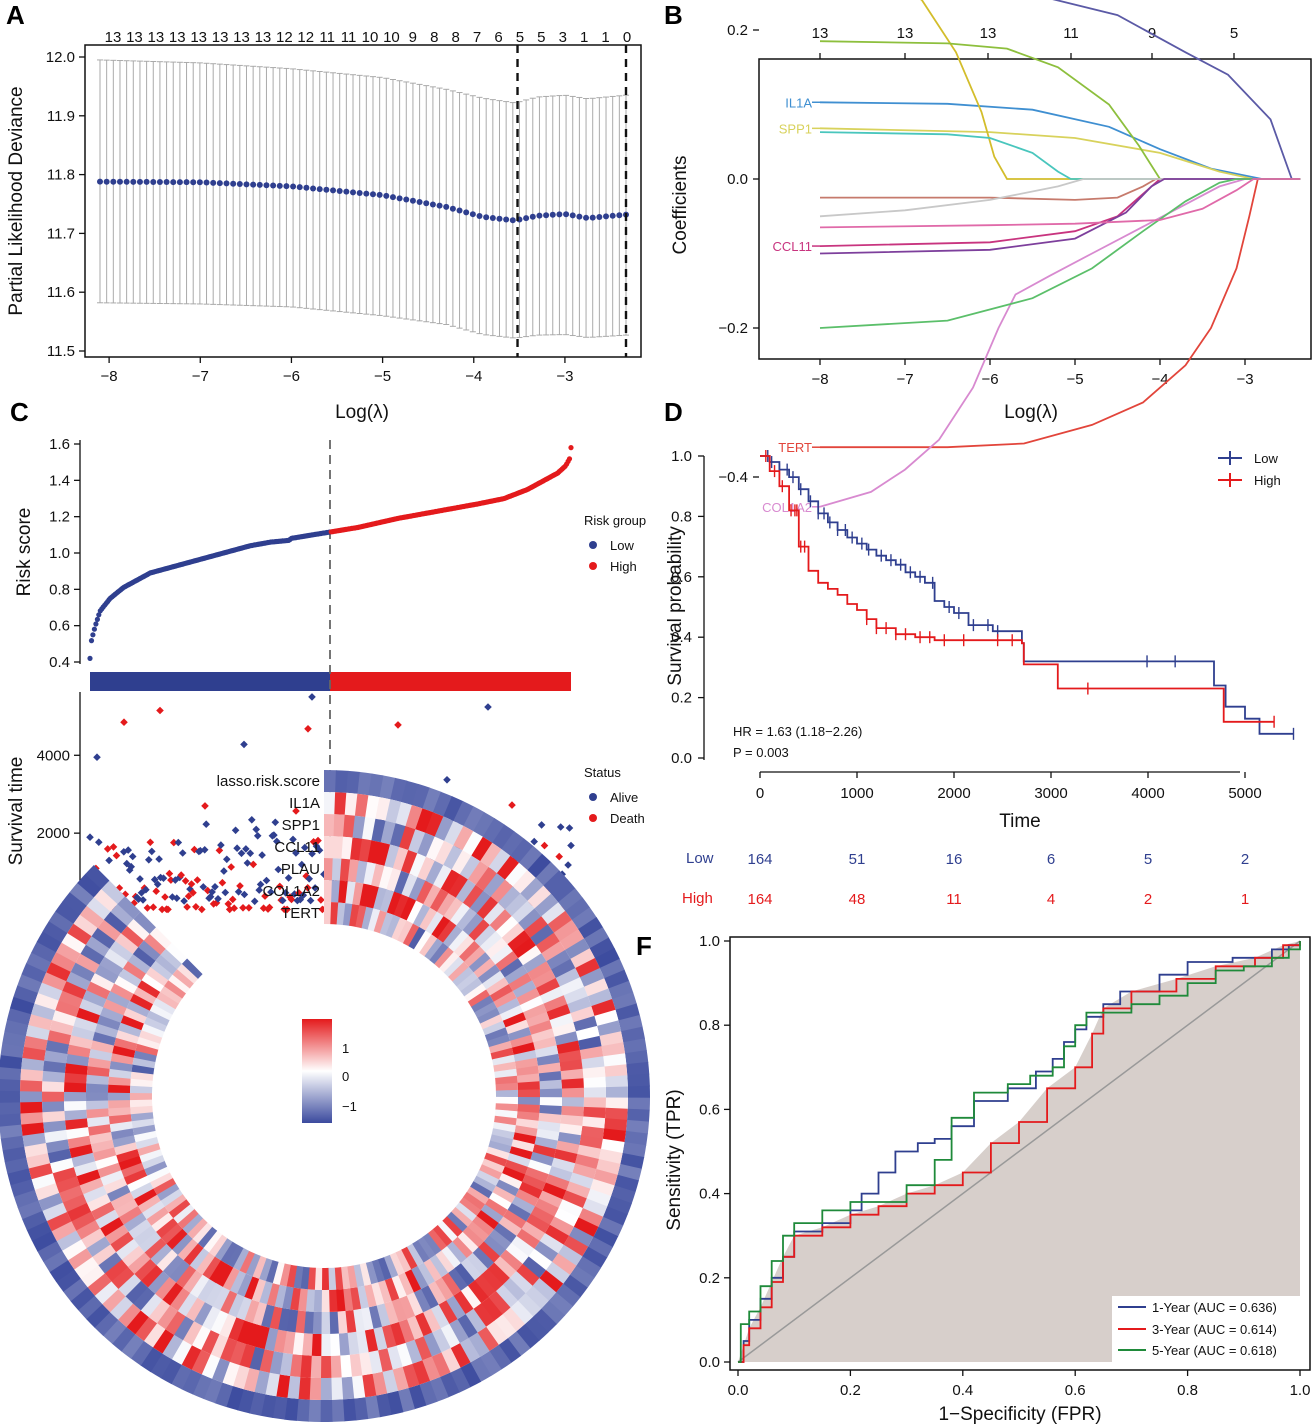 Image resolution: width=1315 pixels, height=1427 pixels. I want to click on panel-a-ylabel: Partial Likelihood Deviance, so click(16, 200).